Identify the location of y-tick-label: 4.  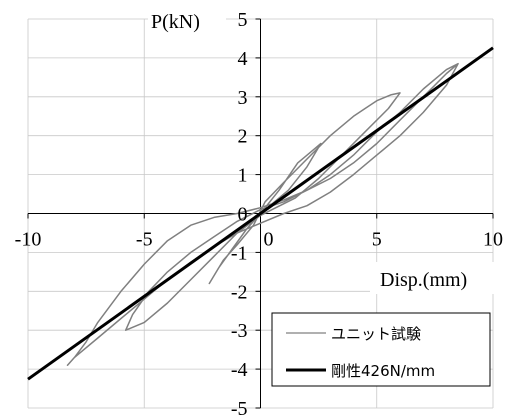
(243, 59).